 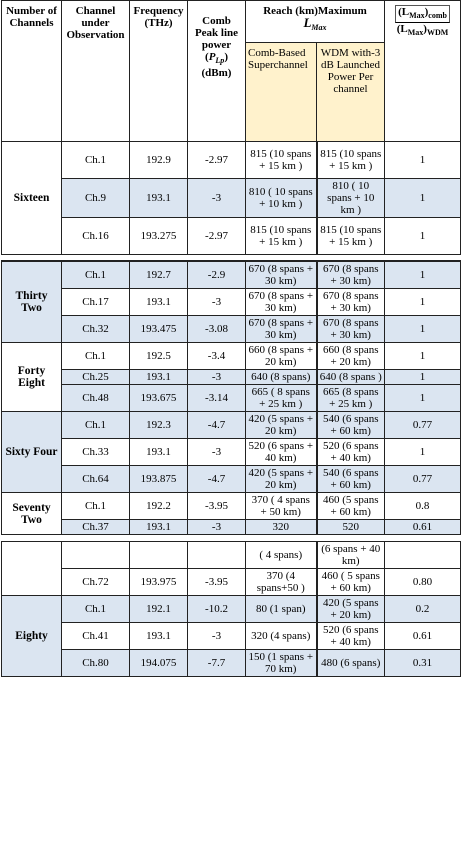 I want to click on channel-cell, so click(x=95, y=555).